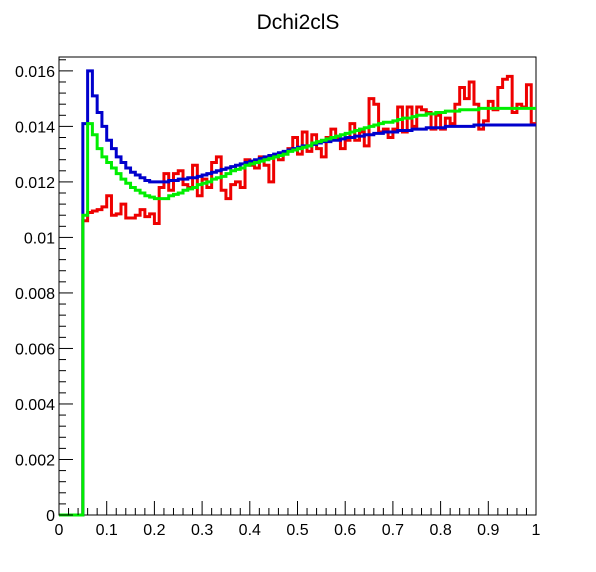  I want to click on x-tick-label: 0.2, so click(154, 530).